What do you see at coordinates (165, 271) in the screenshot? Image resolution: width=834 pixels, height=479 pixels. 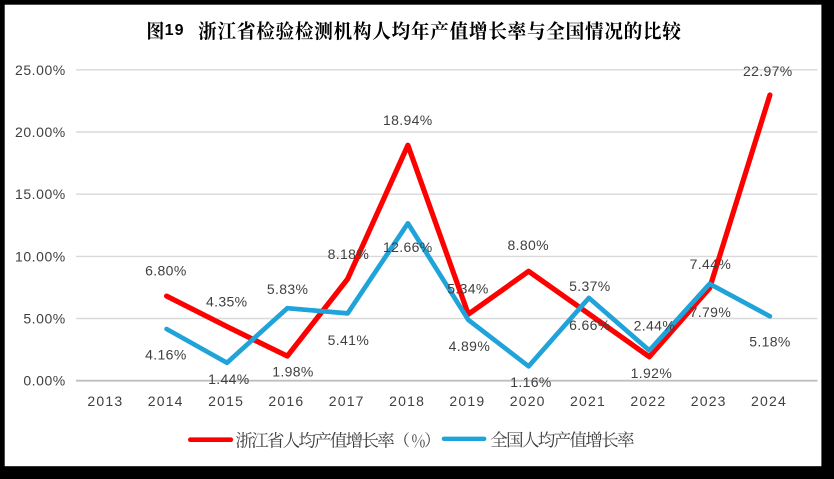 I see `svg-text: 6.80%` at bounding box center [165, 271].